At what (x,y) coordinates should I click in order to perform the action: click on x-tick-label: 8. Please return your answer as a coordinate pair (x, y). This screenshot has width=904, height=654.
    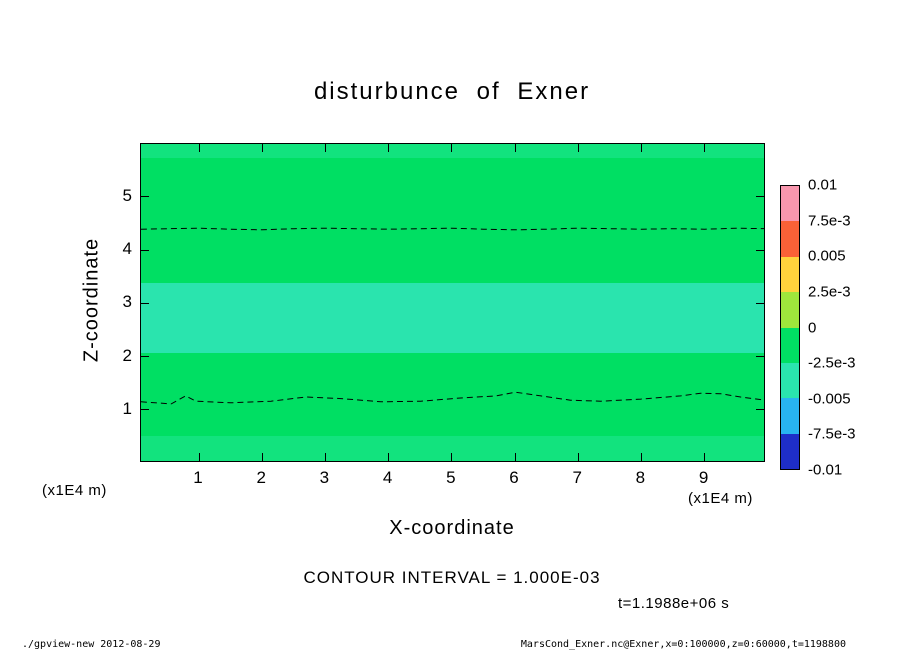
    Looking at the image, I should click on (640, 477).